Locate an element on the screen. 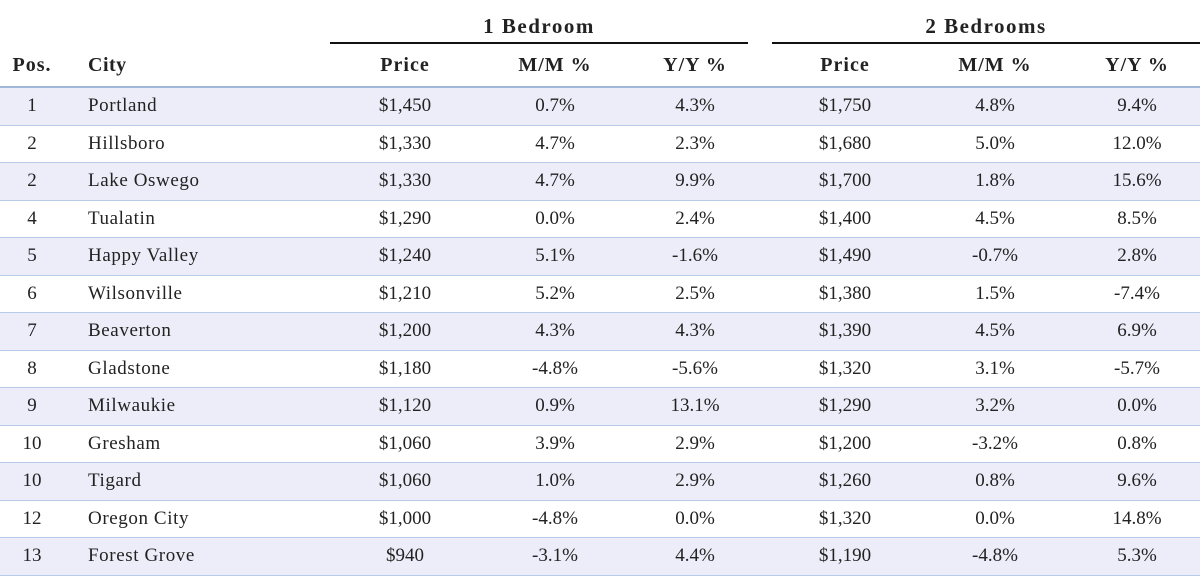 The height and width of the screenshot is (581, 1200). cell-mm-1: -3.1% is located at coordinates (555, 556).